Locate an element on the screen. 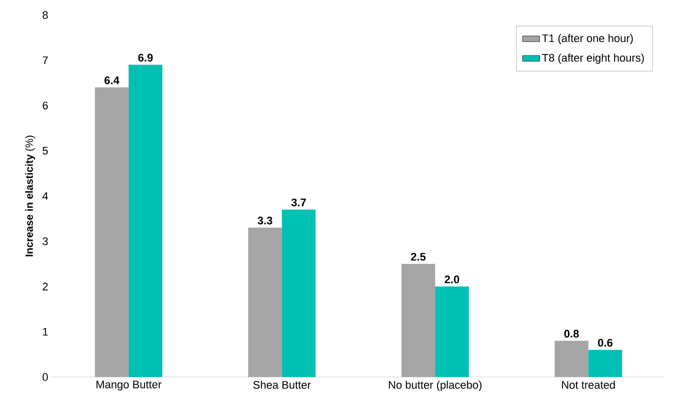 The height and width of the screenshot is (412, 675). data-label: 6.9 is located at coordinates (145, 58).